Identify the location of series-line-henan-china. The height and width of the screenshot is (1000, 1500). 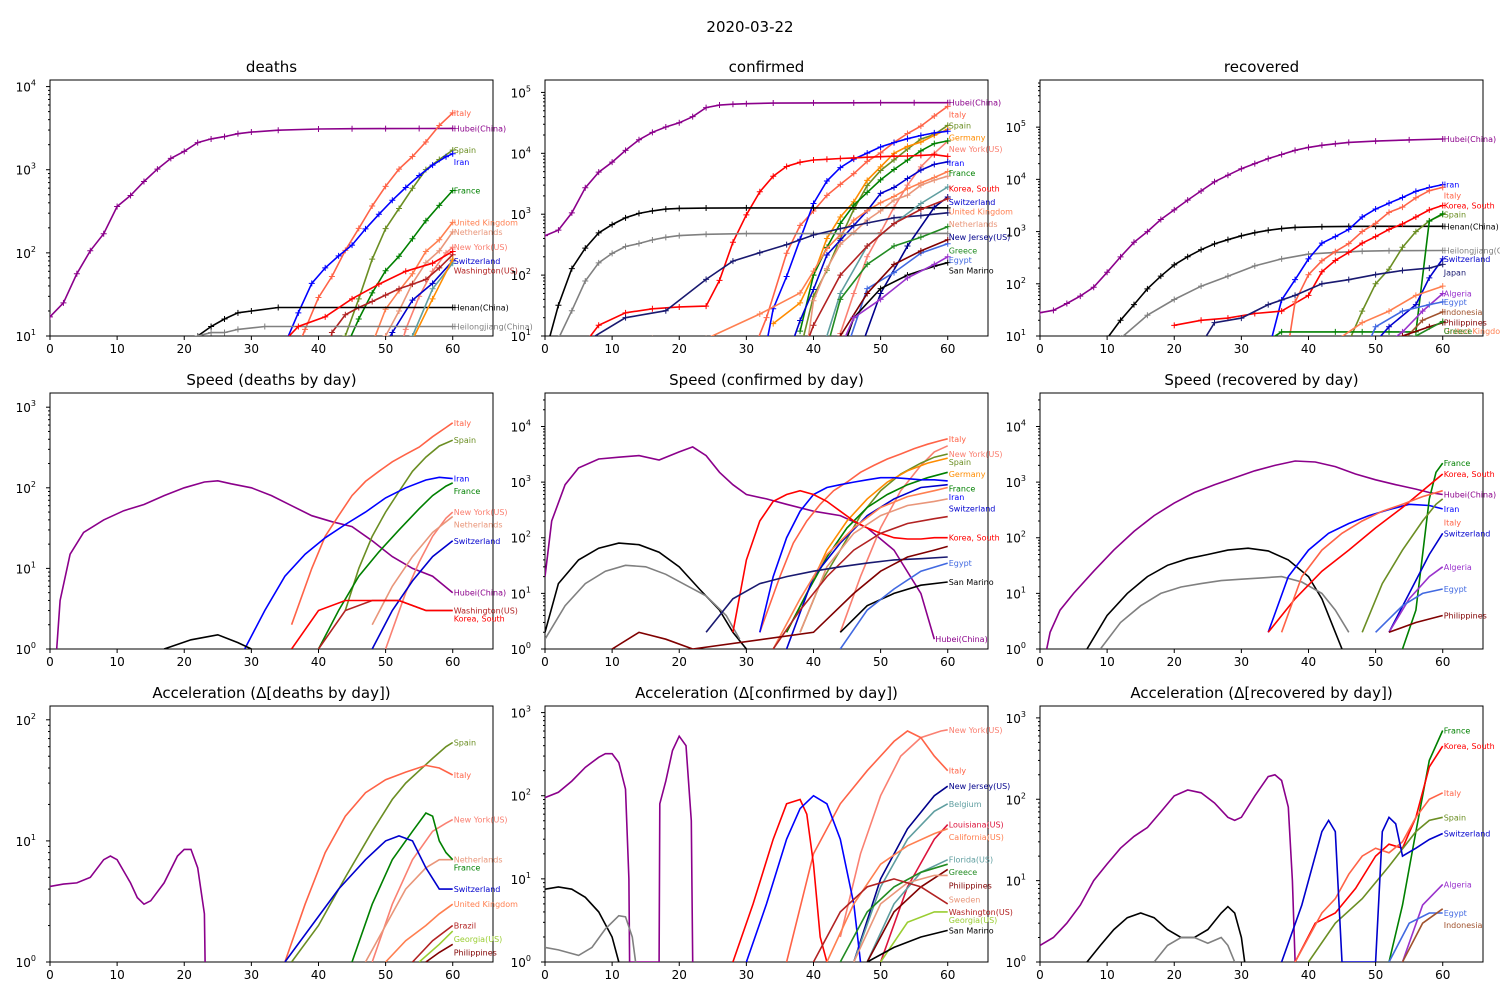
(1275, 280).